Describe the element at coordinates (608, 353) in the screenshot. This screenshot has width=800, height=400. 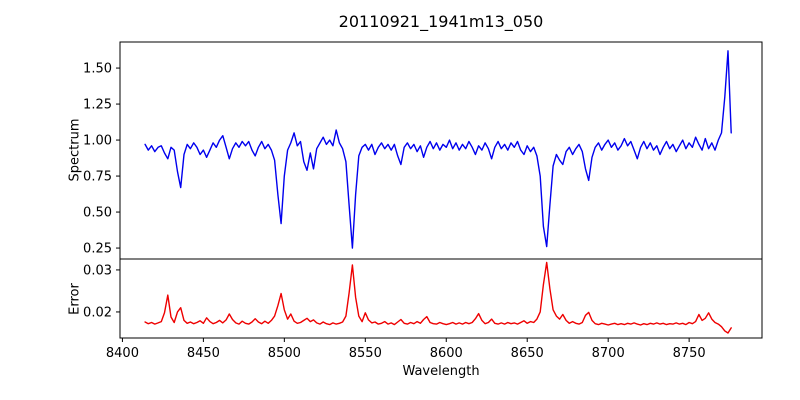
I see `x-tick-label: 8700` at that location.